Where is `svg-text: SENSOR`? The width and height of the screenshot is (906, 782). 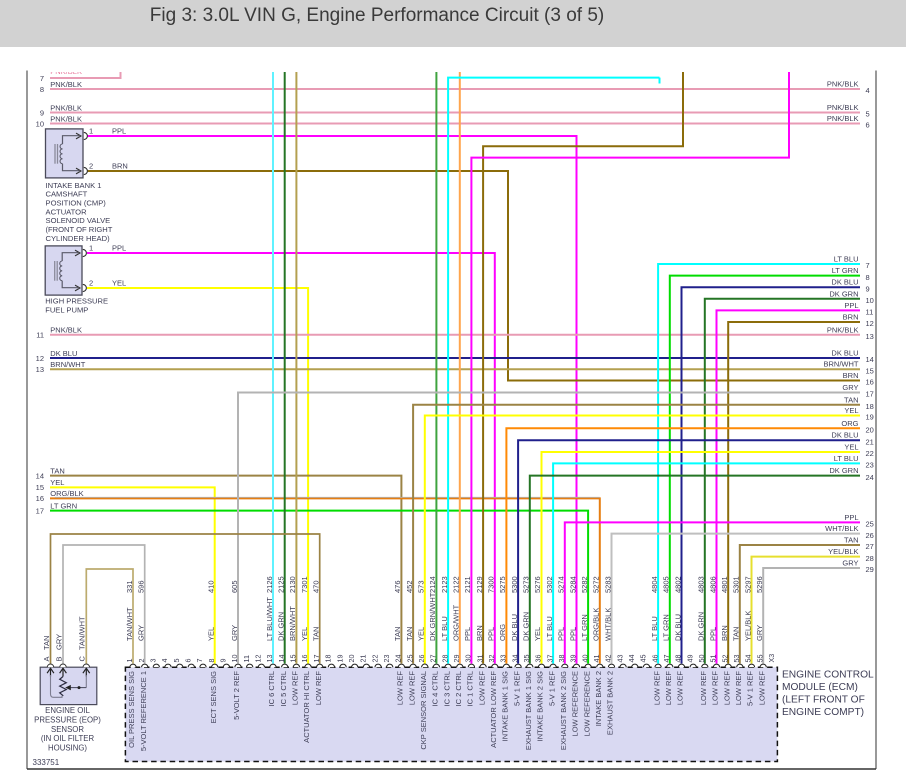
svg-text: SENSOR is located at coordinates (67, 729).